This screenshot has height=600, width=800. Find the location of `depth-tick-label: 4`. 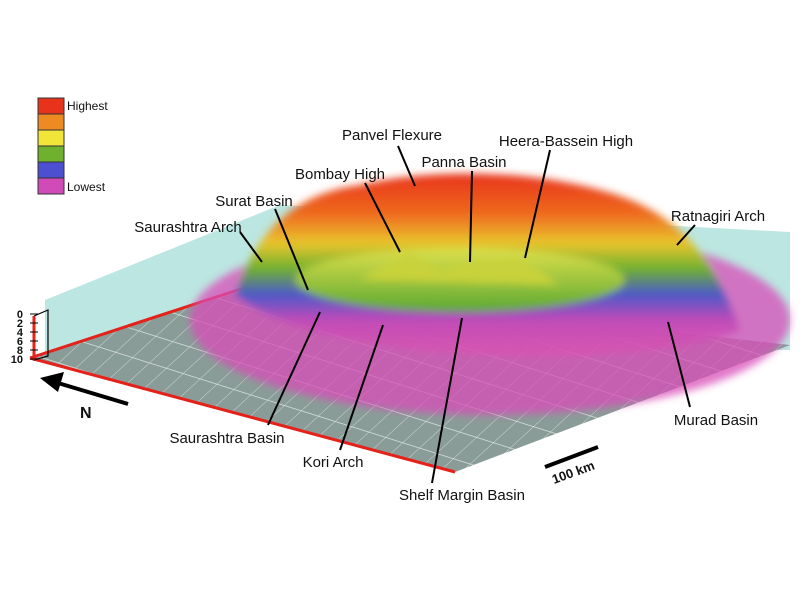

depth-tick-label: 4 is located at coordinates (20, 333).